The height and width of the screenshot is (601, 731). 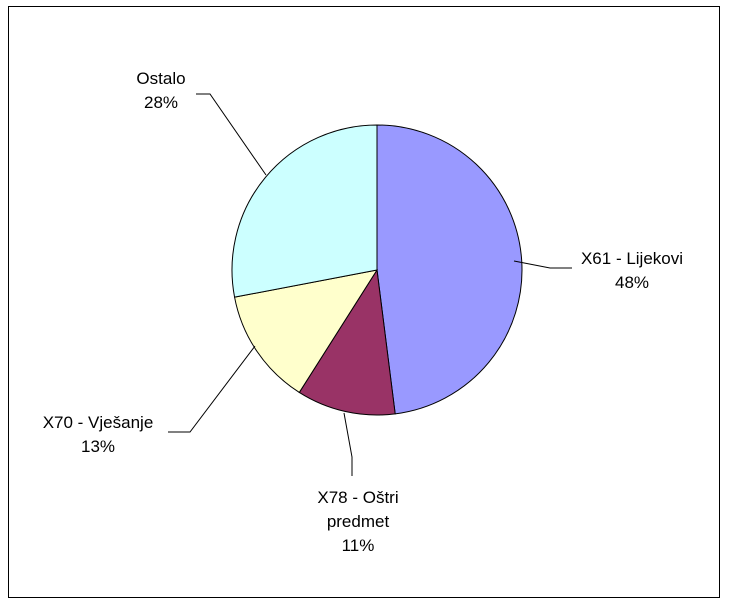 I want to click on slice-category-label: Ostalo, so click(x=160, y=78).